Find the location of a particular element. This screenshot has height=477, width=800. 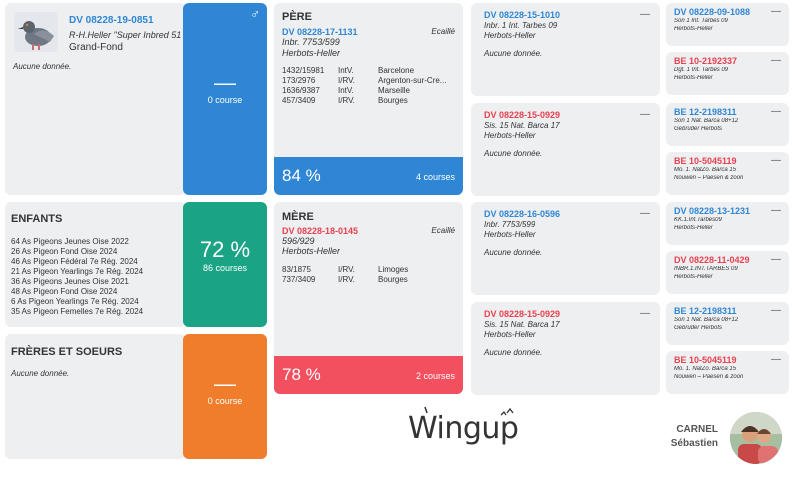

great-grandparent-line: Dgt. 1 Int. Tarbes 09 is located at coordinates (701, 70).